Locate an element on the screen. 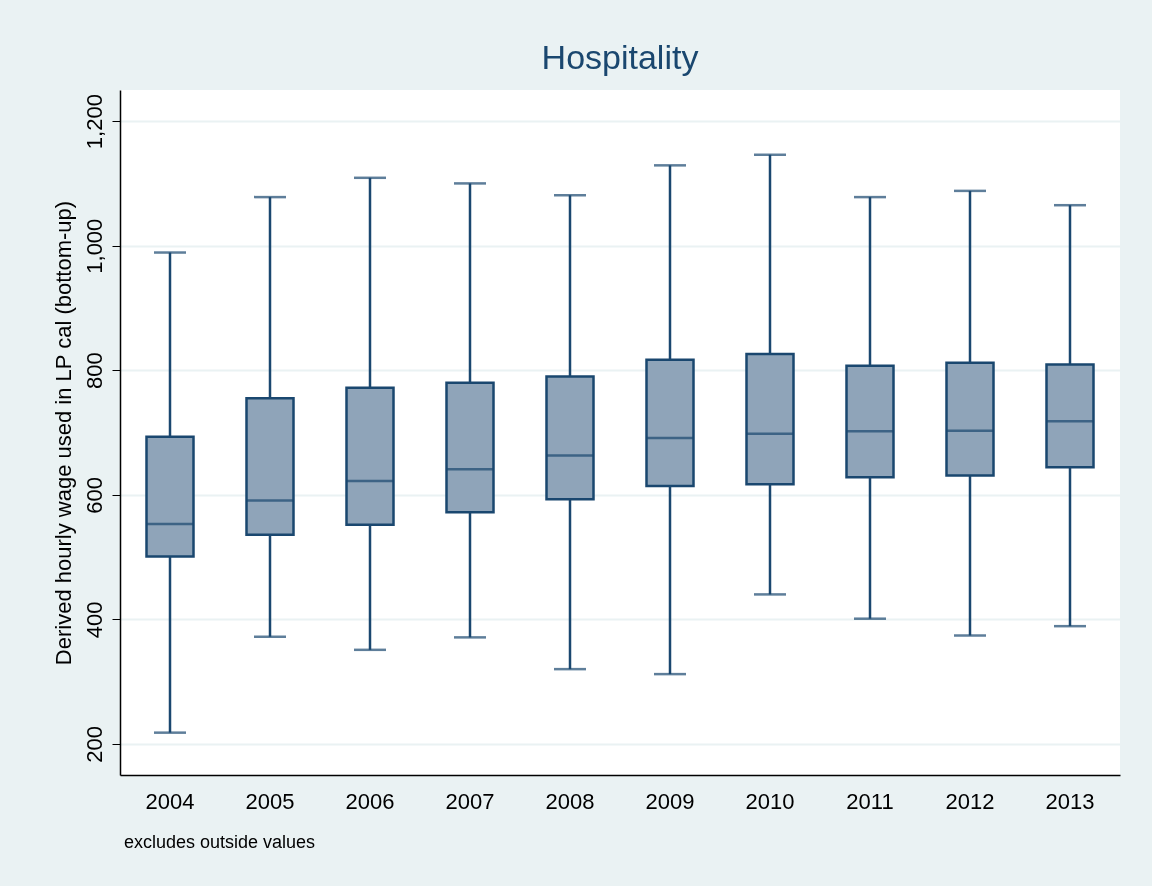 This screenshot has width=1152, height=886. x-tick-label: 2011 is located at coordinates (870, 801).